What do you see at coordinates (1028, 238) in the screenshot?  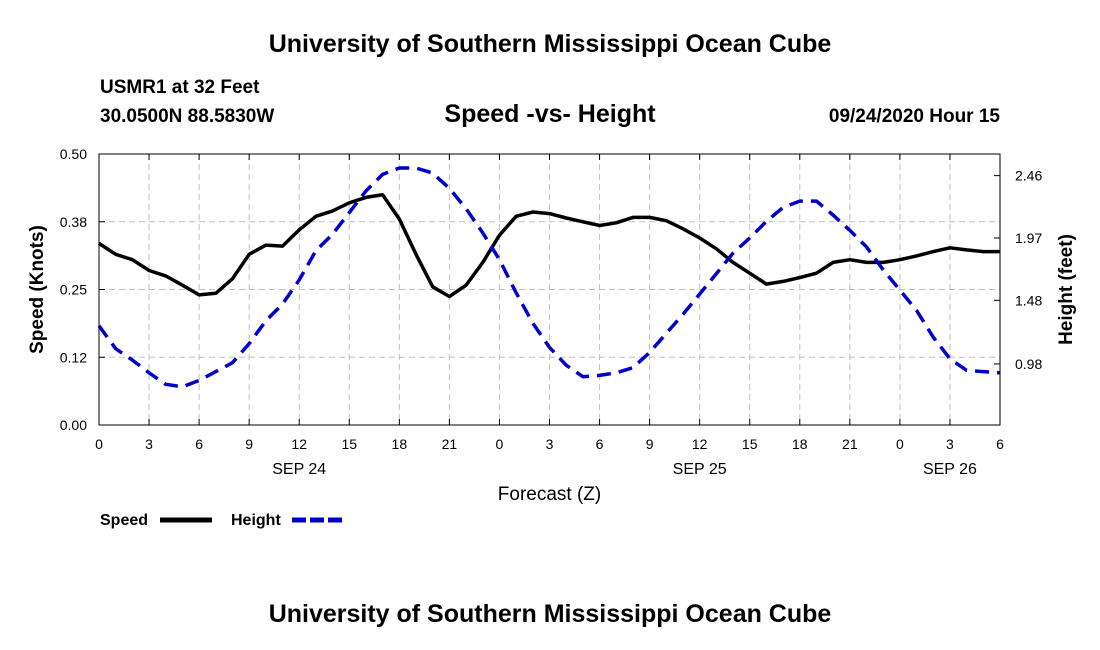 I see `y2-tick-label: 1.97` at bounding box center [1028, 238].